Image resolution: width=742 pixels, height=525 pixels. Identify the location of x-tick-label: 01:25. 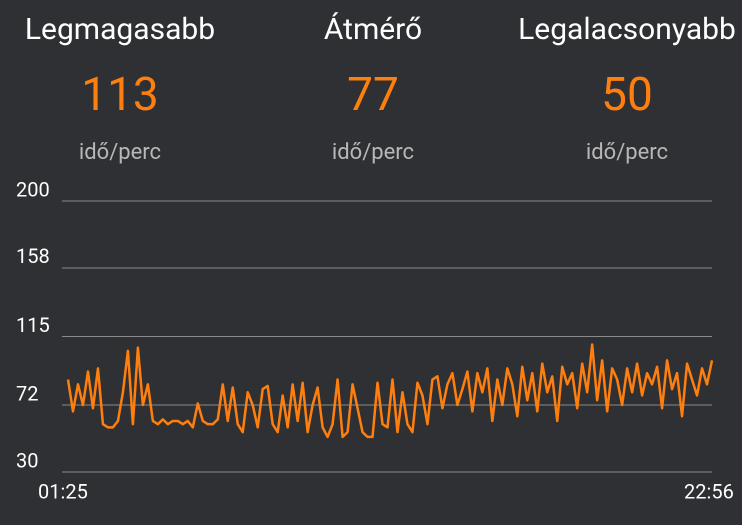
(63, 491).